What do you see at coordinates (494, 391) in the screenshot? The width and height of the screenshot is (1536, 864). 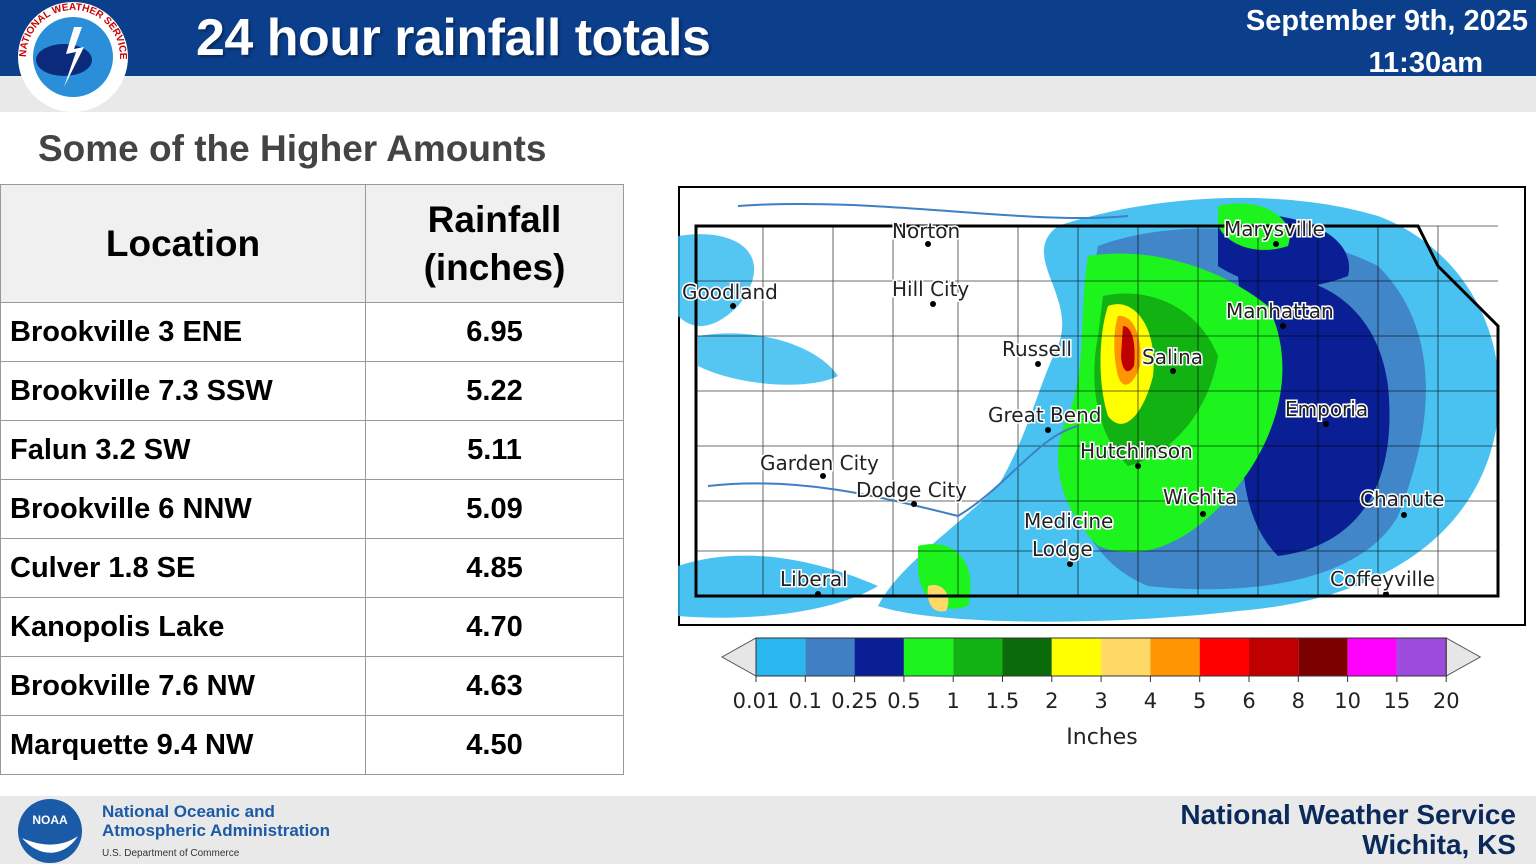 I see `rainfall-cell: 5.22` at bounding box center [494, 391].